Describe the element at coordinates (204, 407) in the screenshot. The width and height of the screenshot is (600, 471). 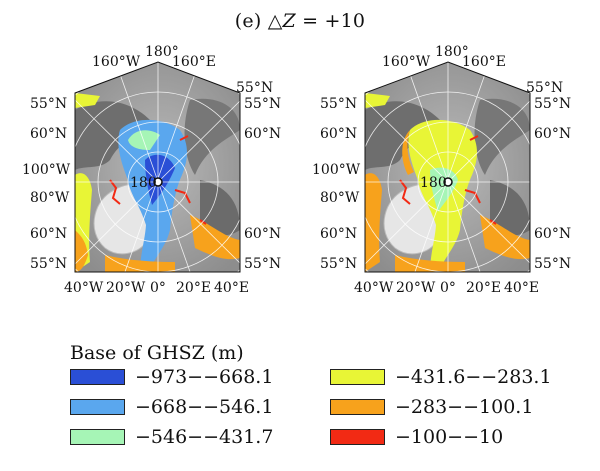
I see `legend-label: −668−−546.1` at that location.